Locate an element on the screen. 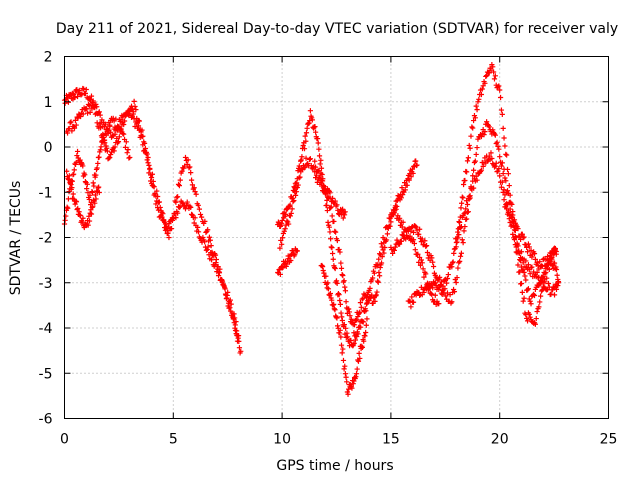 The image size is (640, 480). x-axis-label: GPS time / hours is located at coordinates (334, 466).